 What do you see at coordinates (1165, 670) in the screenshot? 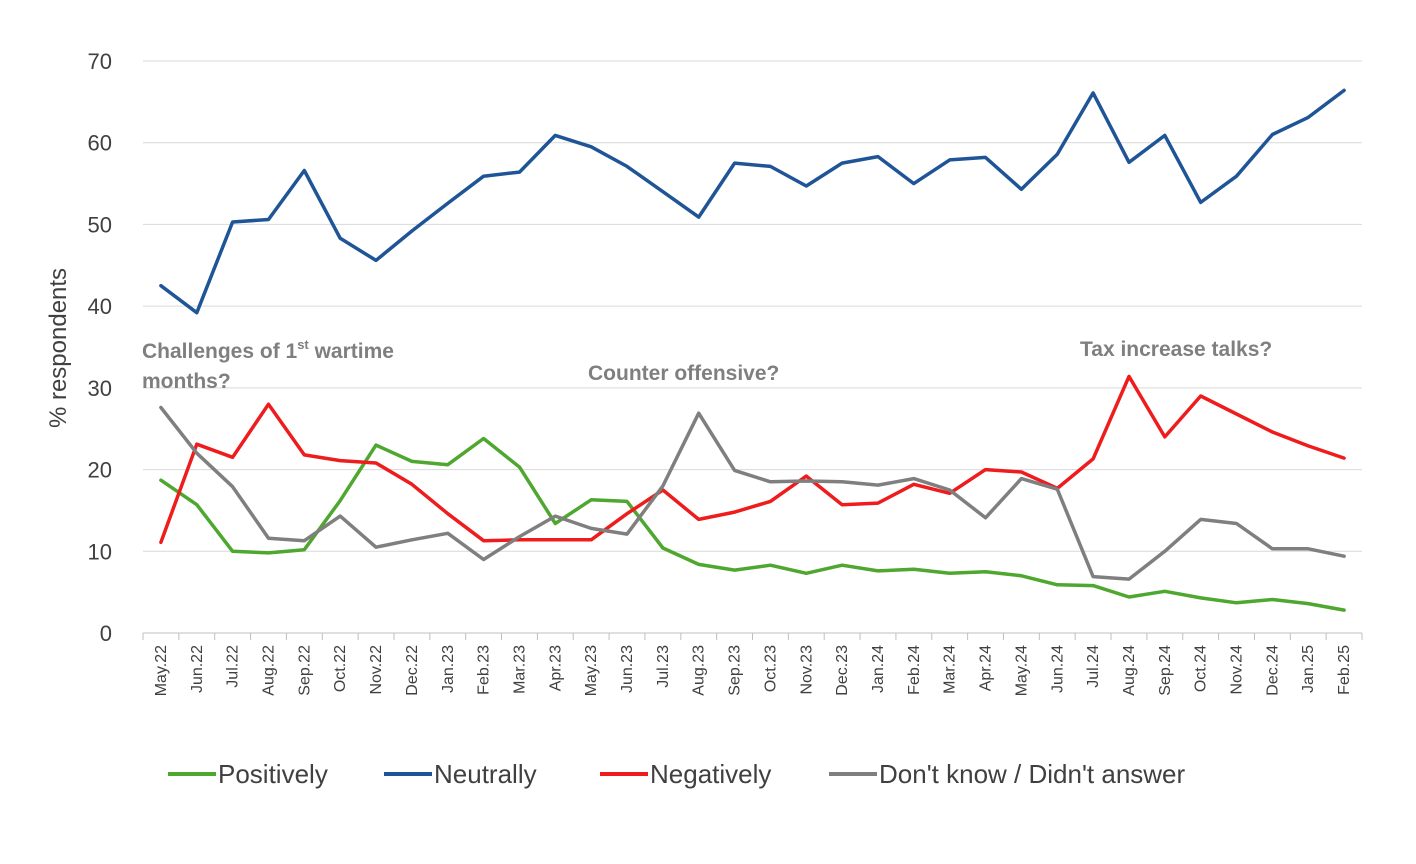
I see `x-tick-label: Sep.24` at bounding box center [1165, 670].